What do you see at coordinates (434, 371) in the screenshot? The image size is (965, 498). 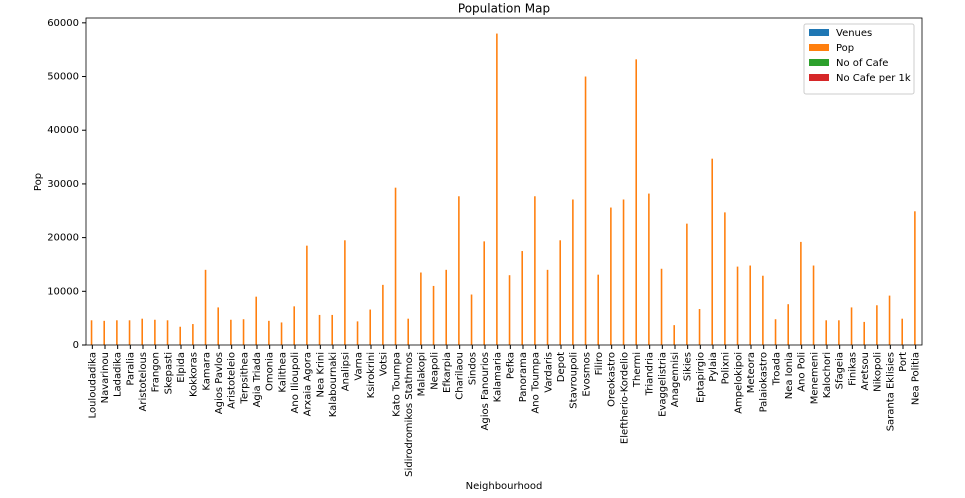 I see `x-tick-label: Neapoli` at bounding box center [434, 371].